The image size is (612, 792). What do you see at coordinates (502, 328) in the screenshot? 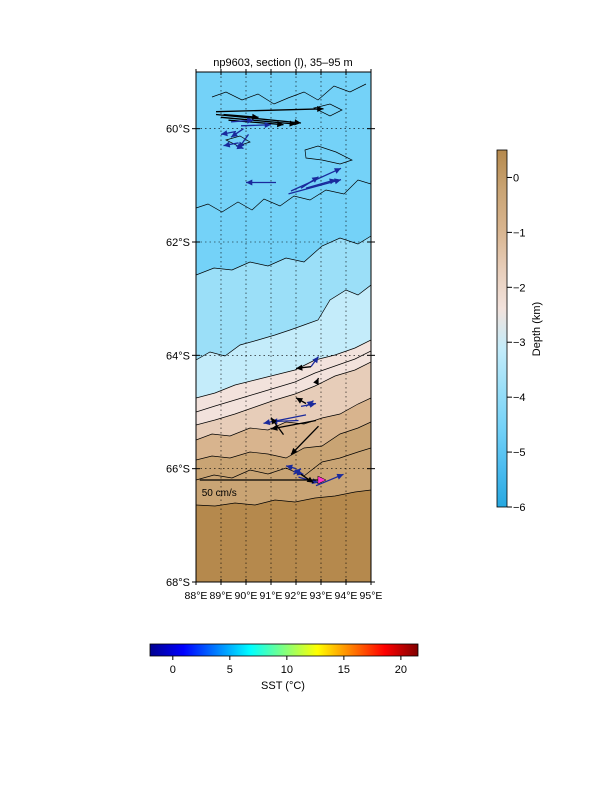
I see `depth-colorbar-ramp` at bounding box center [502, 328].